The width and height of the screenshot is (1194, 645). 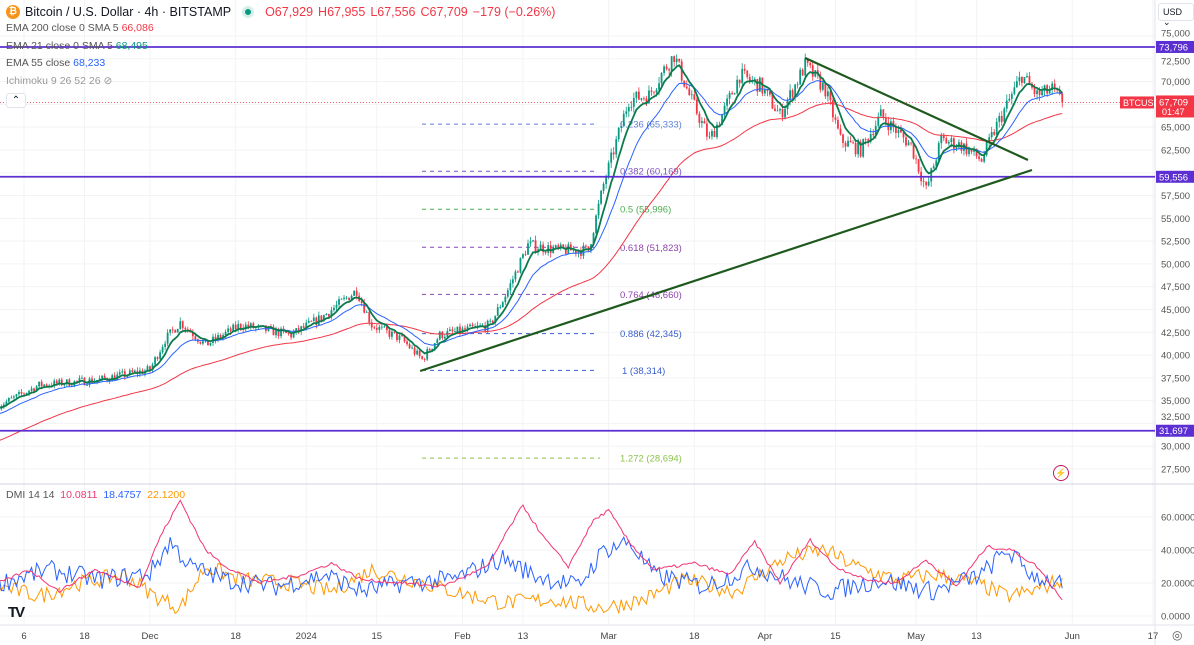 I want to click on fib-level-label: 1 (38,314), so click(x=643, y=371).